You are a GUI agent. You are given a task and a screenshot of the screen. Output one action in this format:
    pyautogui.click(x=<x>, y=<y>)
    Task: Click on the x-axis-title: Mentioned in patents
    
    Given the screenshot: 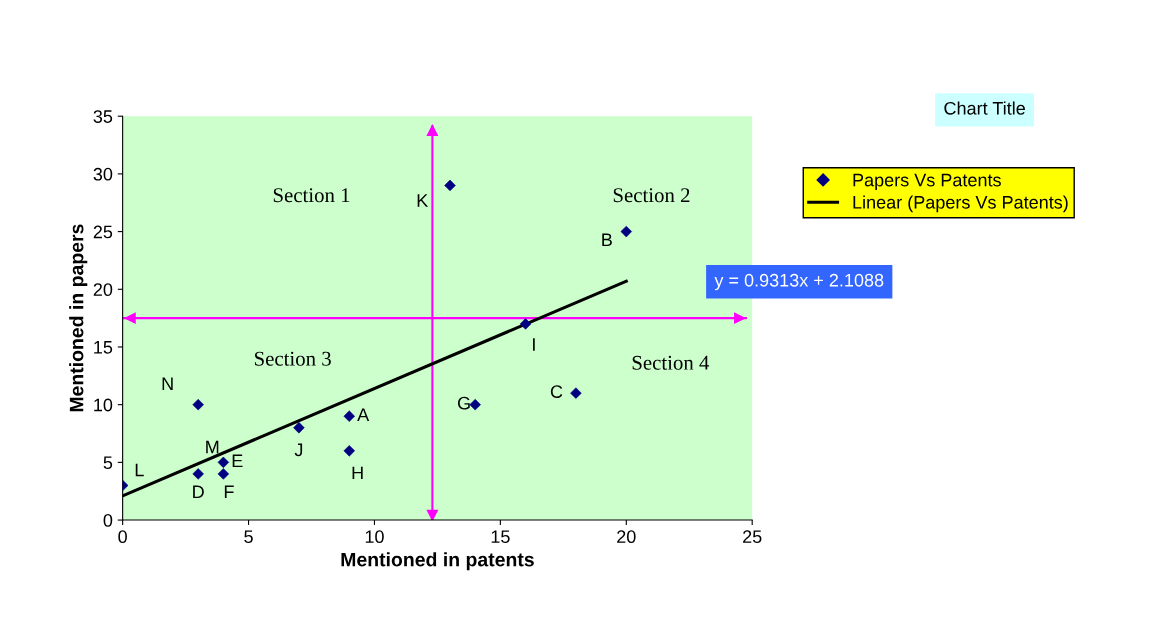 What is the action you would take?
    pyautogui.click(x=437, y=561)
    